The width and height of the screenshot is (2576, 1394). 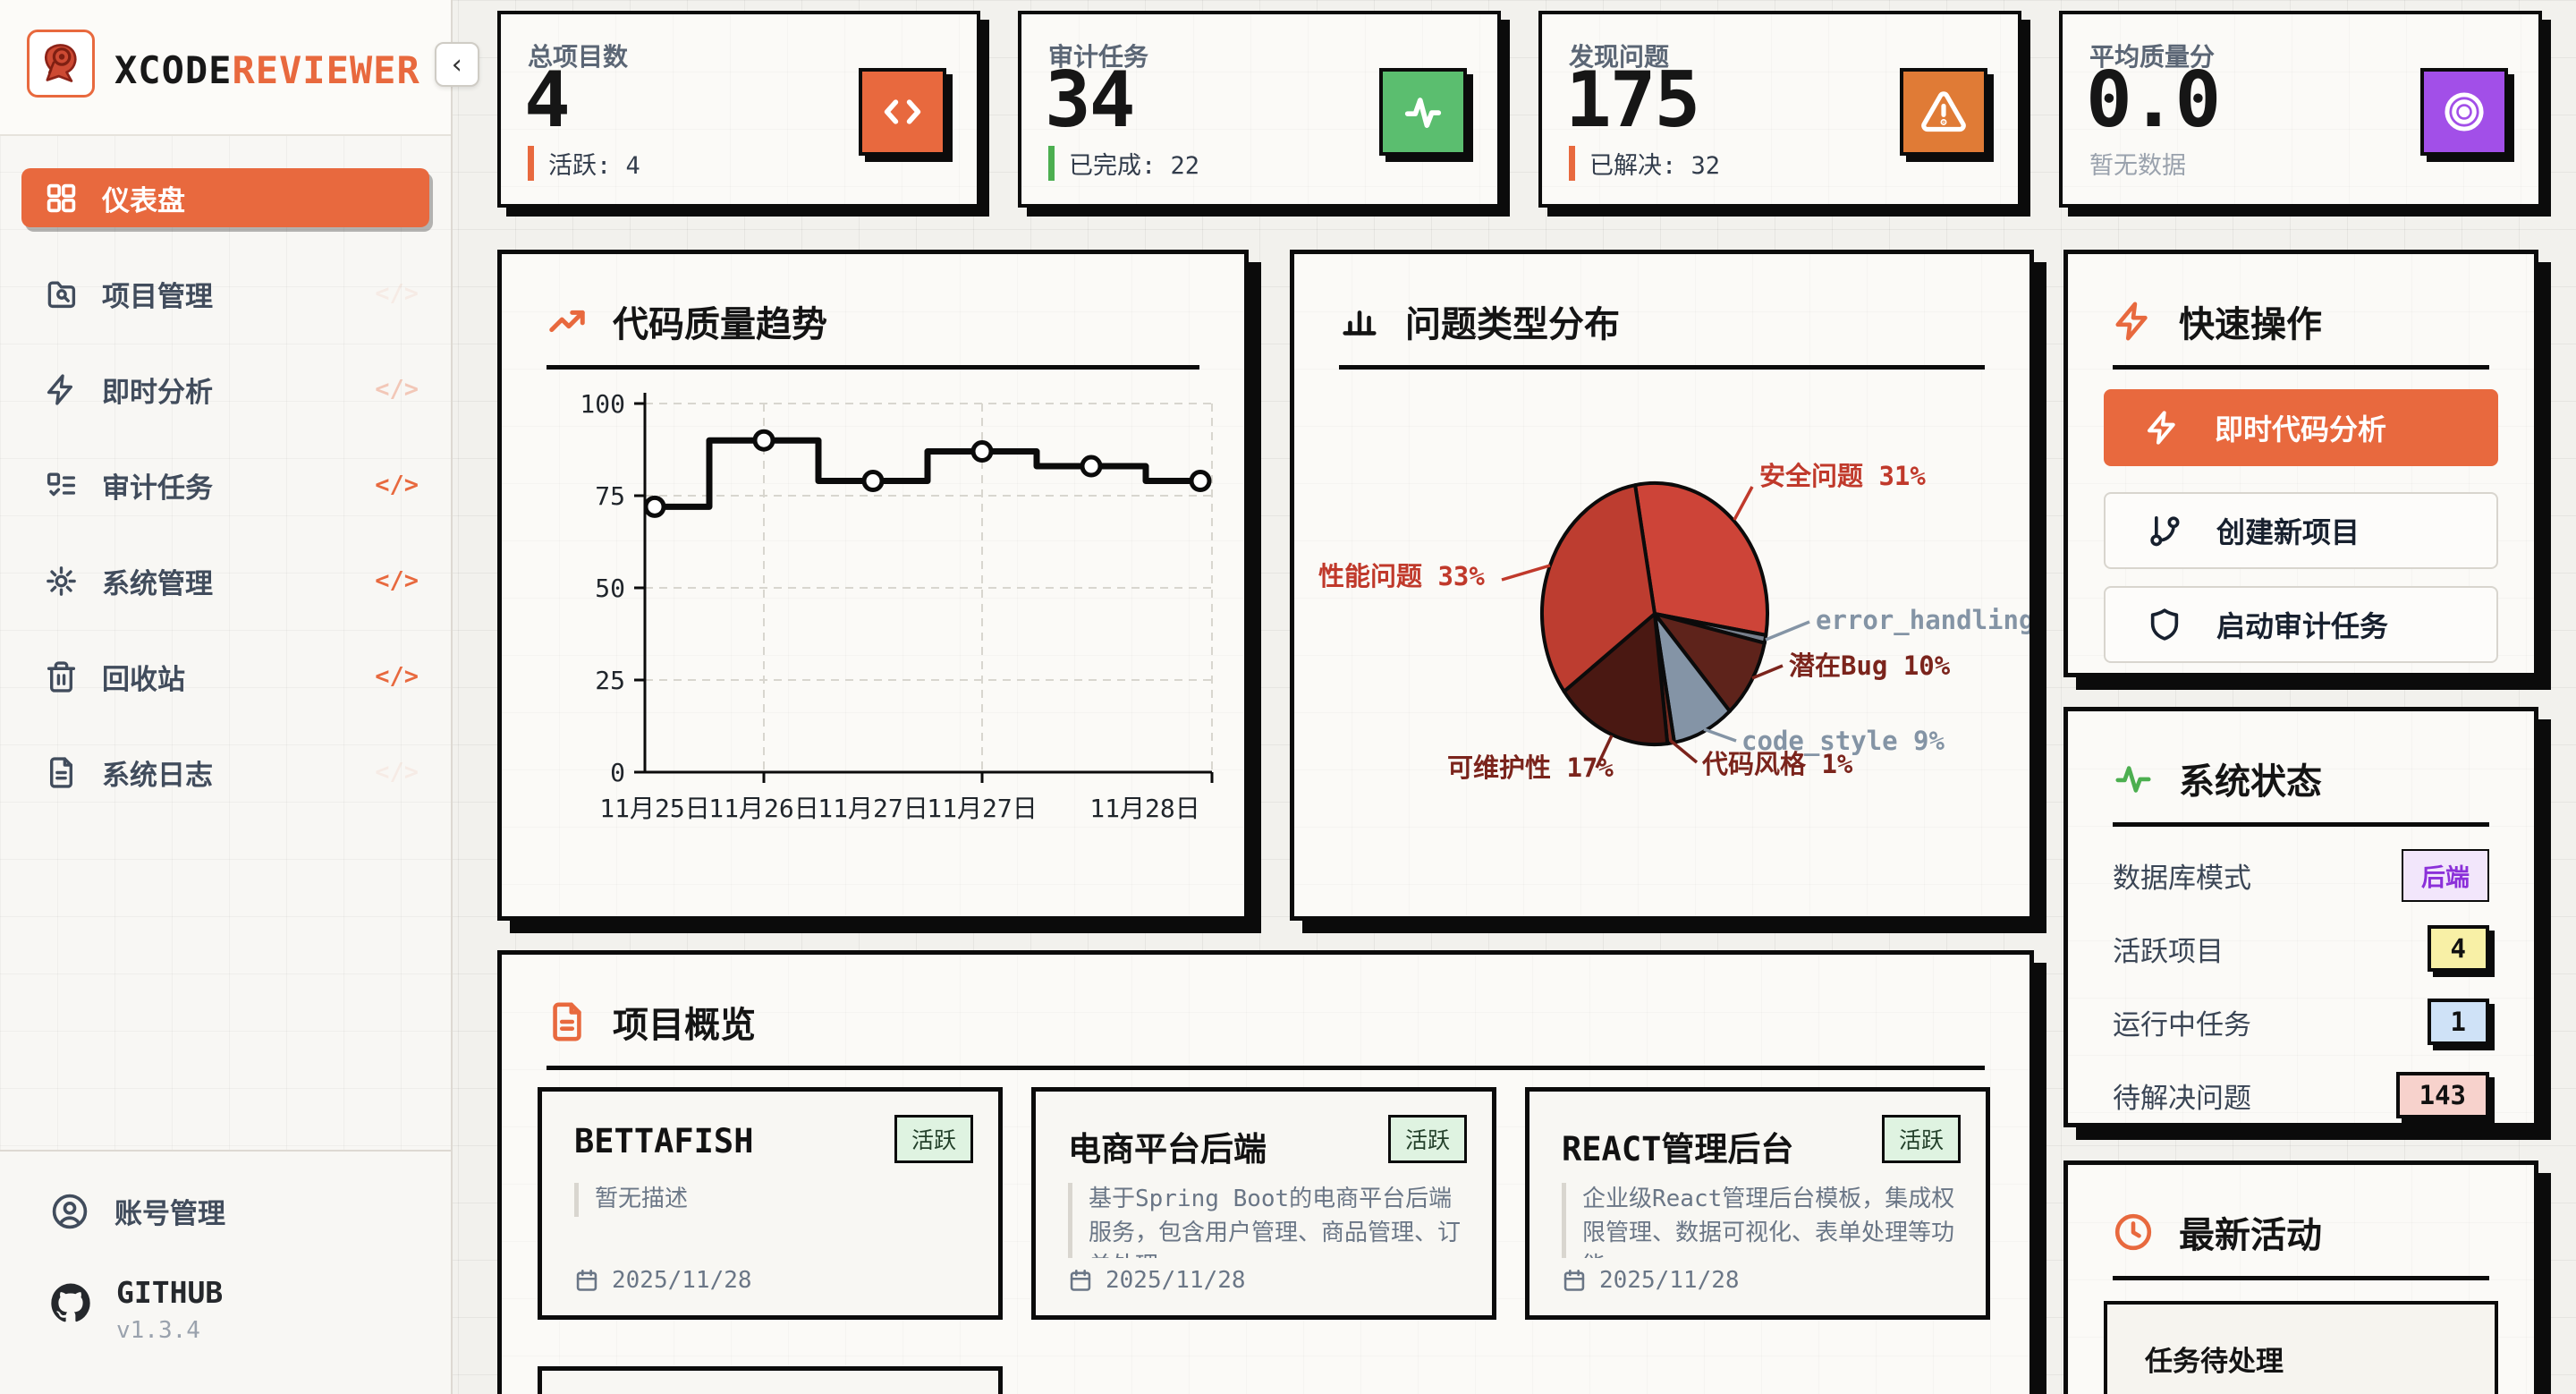 I want to click on project-card-python-data: PYTHON数据分析平台 活跃, so click(x=770, y=1380).